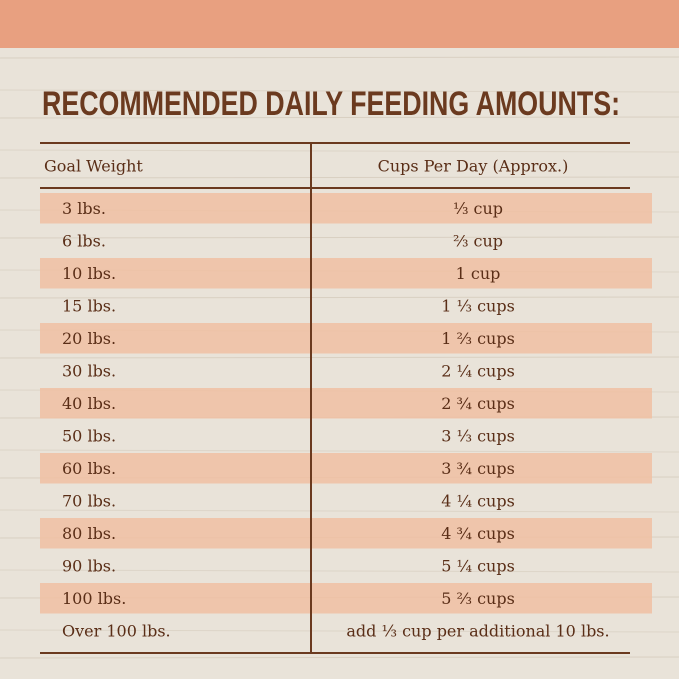  I want to click on weight-cell: 15 lbs., so click(89, 305).